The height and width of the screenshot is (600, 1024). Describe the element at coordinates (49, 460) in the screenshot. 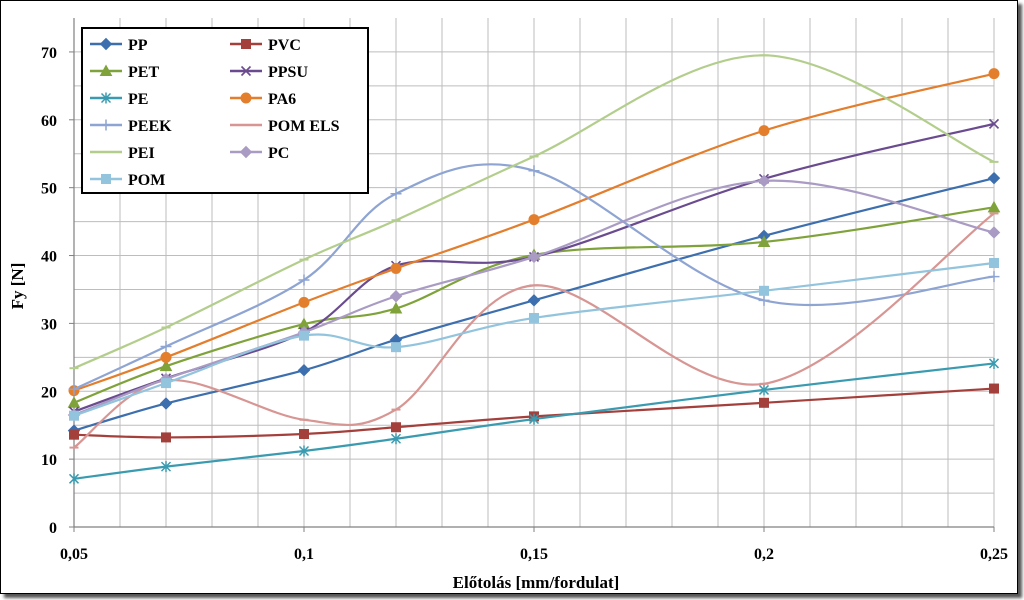

I see `y-tick-label: 10` at that location.